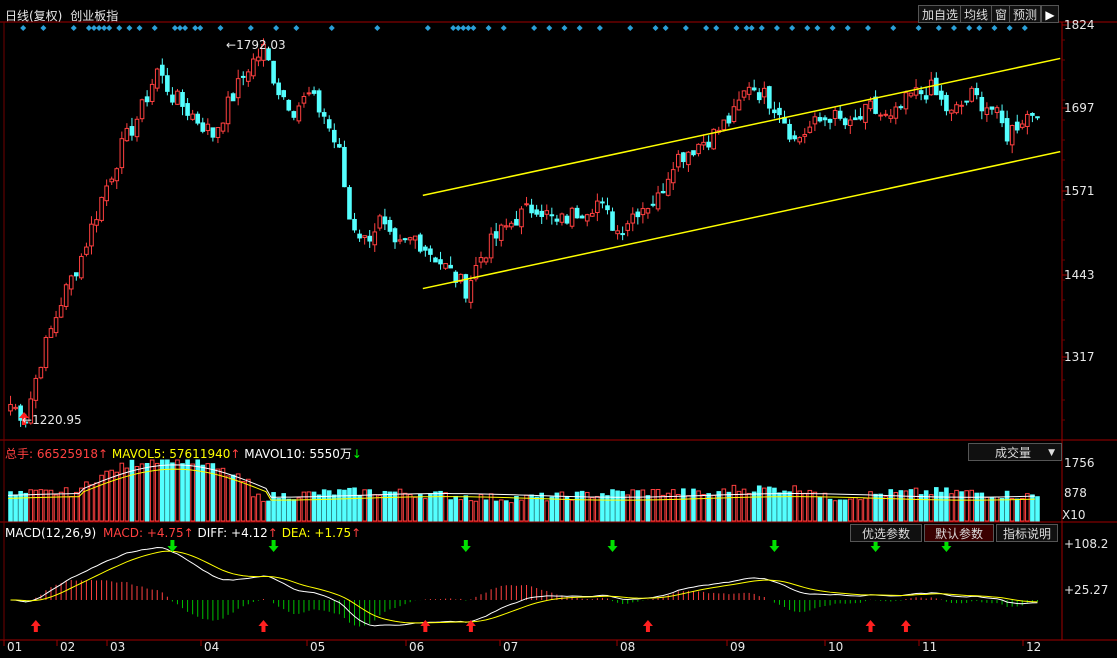 The height and width of the screenshot is (658, 1117). What do you see at coordinates (19, 454) in the screenshot?
I see `total-label: 总手:` at bounding box center [19, 454].